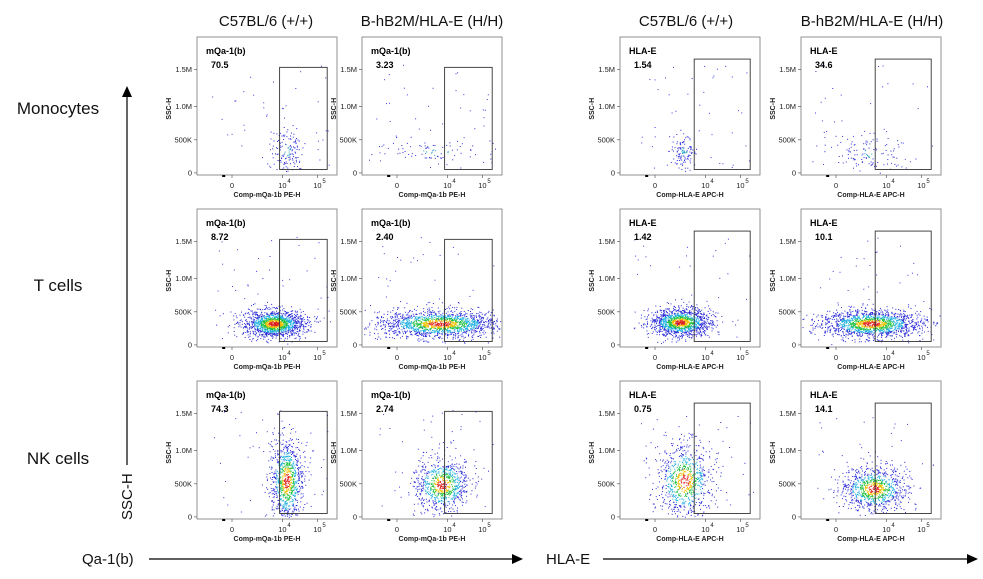 Image resolution: width=983 pixels, height=579 pixels. What do you see at coordinates (190, 344) in the screenshot?
I see `y-tick-label: 0` at bounding box center [190, 344].